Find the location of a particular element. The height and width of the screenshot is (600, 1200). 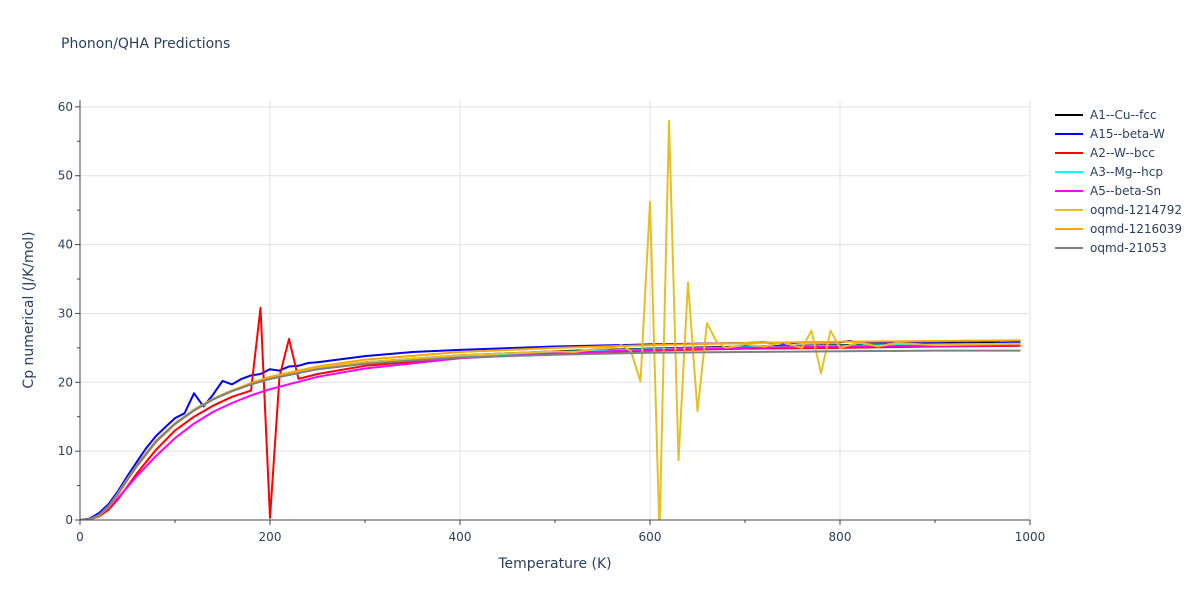

chart-title: Phonon/QHA Predictions is located at coordinates (146, 44).